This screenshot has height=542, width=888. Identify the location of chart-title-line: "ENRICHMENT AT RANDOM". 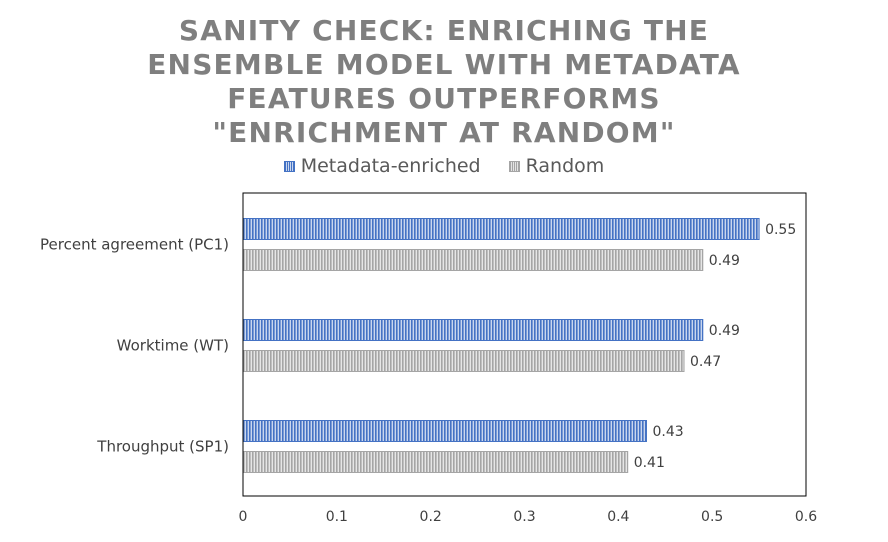
(444, 132).